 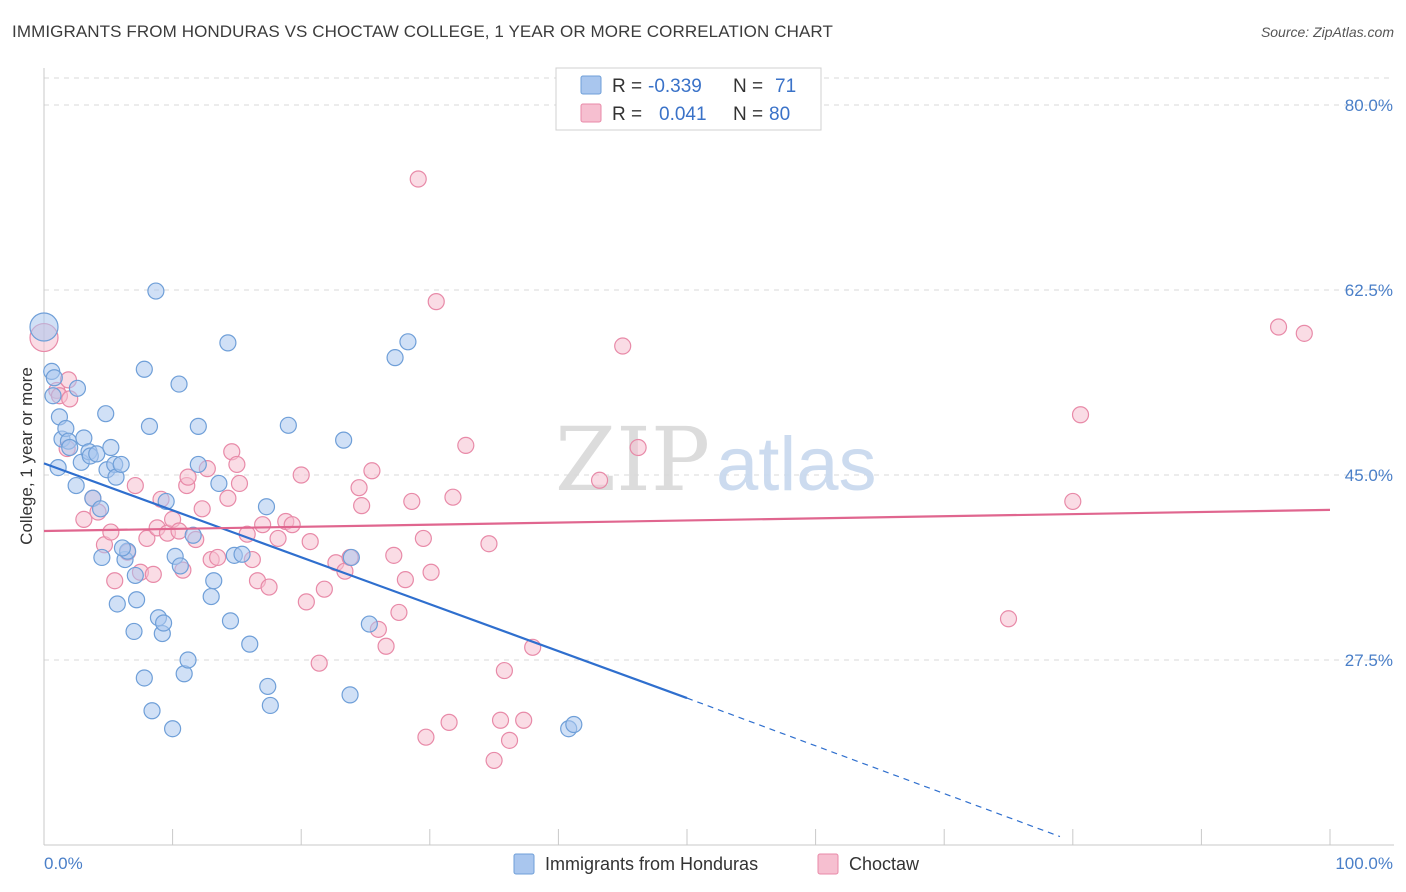 What do you see at coordinates (687, 837) in the screenshot?
I see `x-axis-ticks` at bounding box center [687, 837].